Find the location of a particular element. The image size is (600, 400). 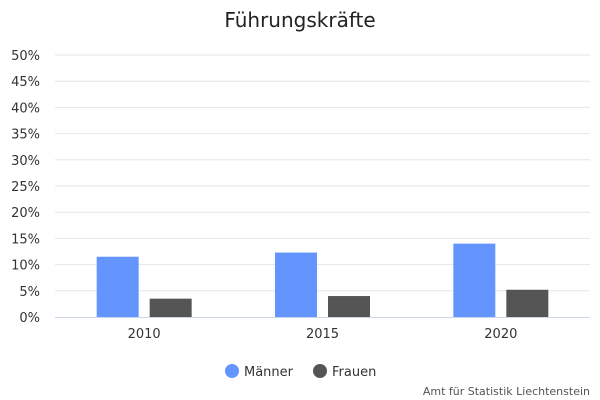

y-axis-tick-labels: 0% 5% 10% 15% 20% 25% 30% 35% 40% 45% 50% is located at coordinates (25, 187).